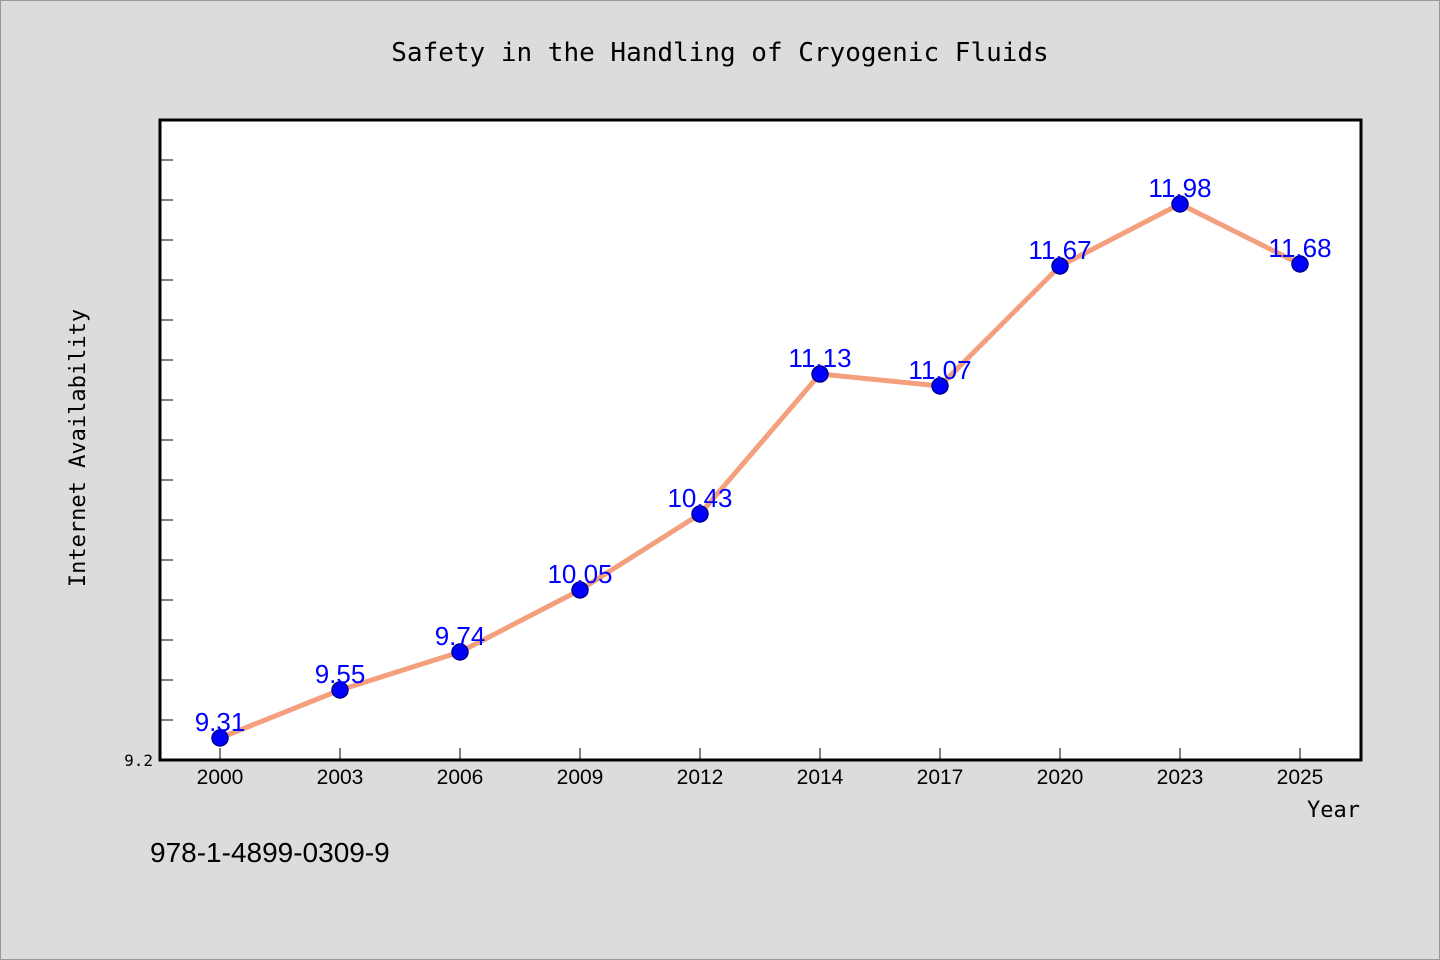 This screenshot has height=960, width=1440. I want to click on y-axis-ticks: 9.2, so click(148, 464).